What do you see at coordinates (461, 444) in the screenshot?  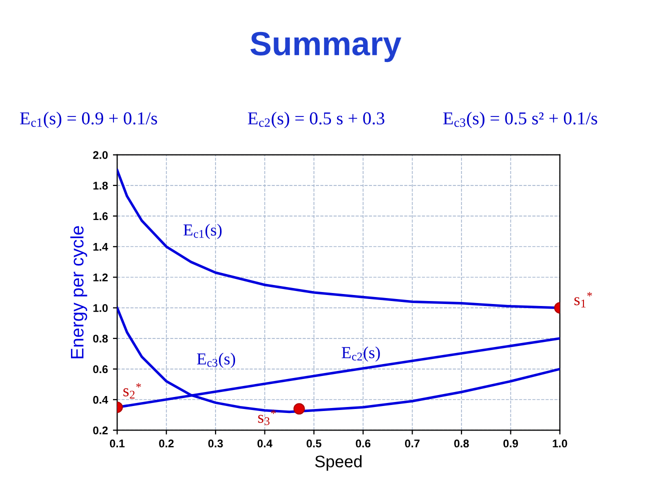 I see `x-tick-label: 0.8` at bounding box center [461, 444].